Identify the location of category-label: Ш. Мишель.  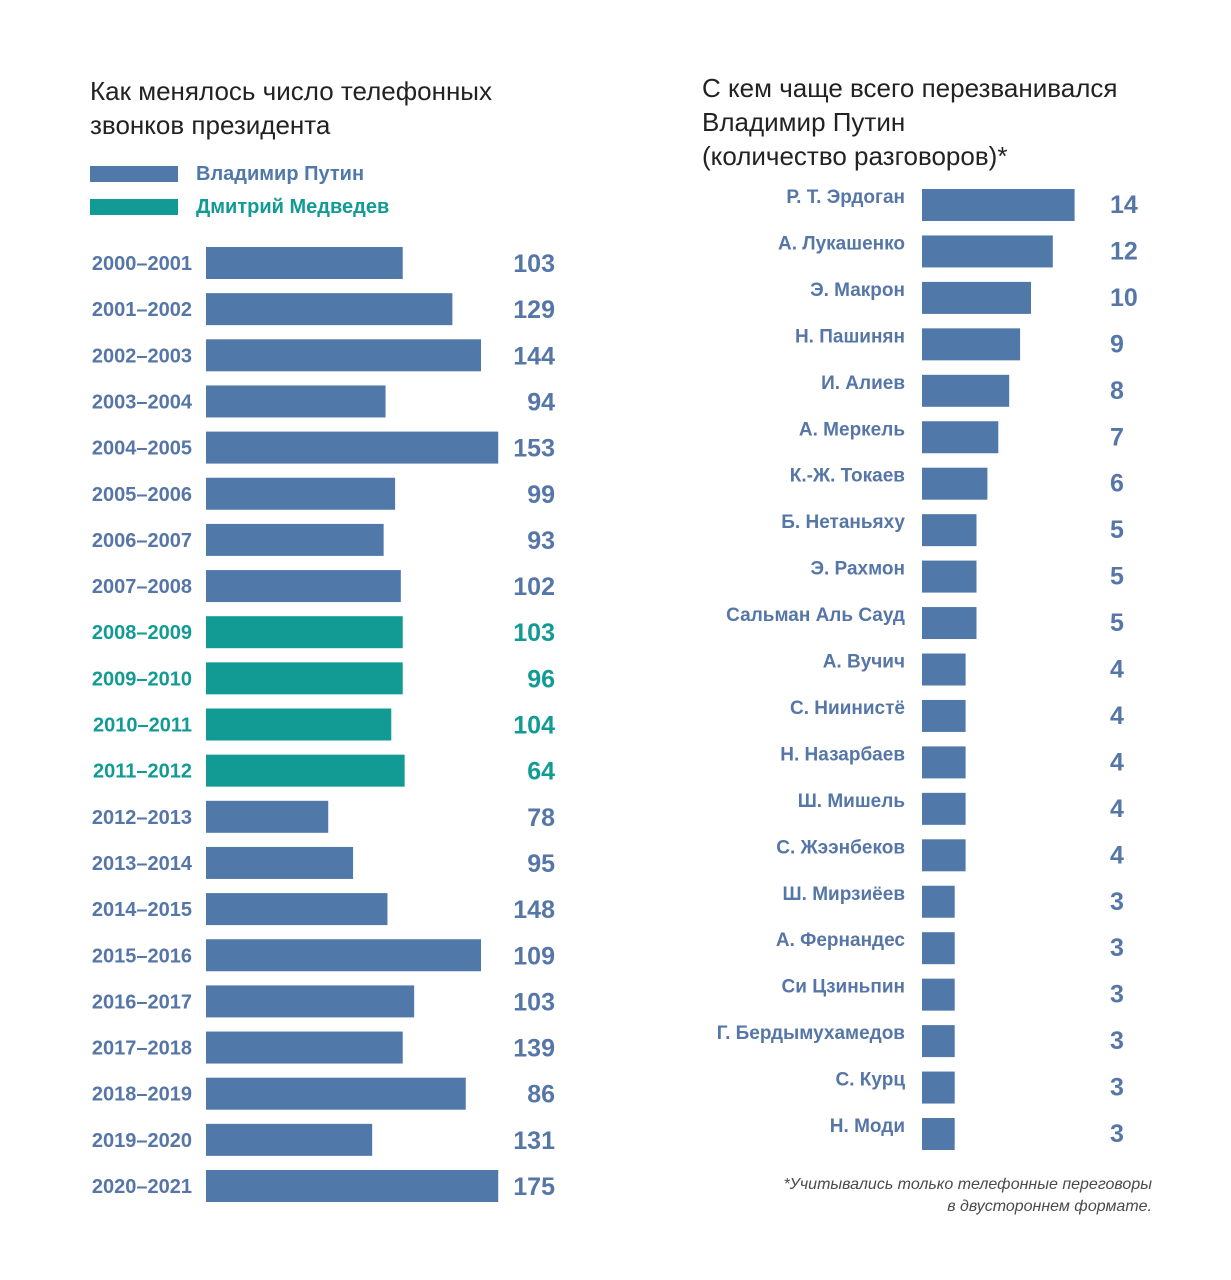
(851, 801).